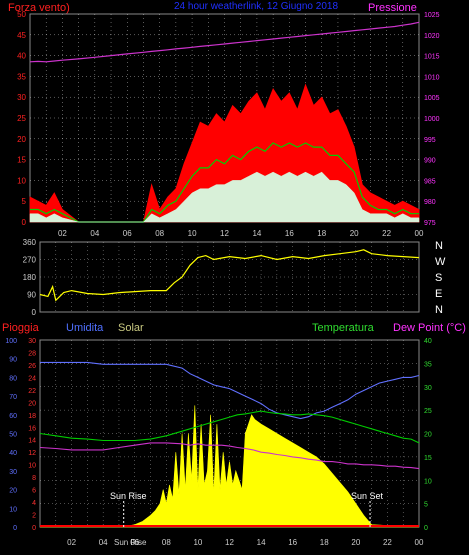 The width and height of the screenshot is (469, 555). Describe the element at coordinates (13, 397) in the screenshot. I see `humidity-tick-label: 70` at that location.